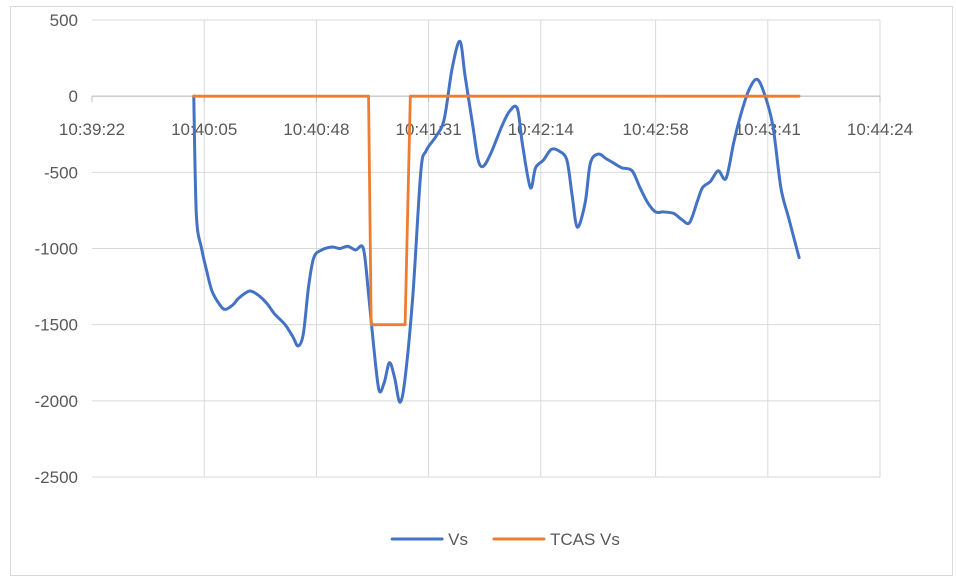 This screenshot has width=956, height=579. Describe the element at coordinates (73, 96) in the screenshot. I see `y-tick-label: 0` at that location.